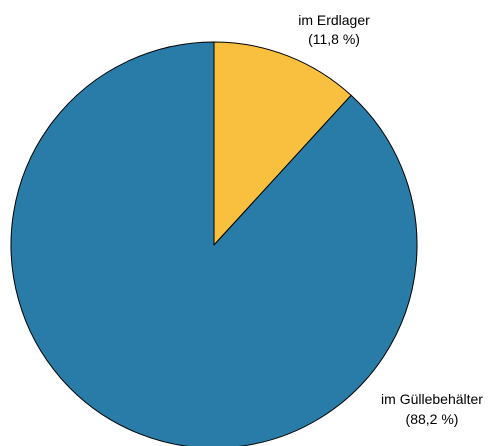 Image resolution: width=501 pixels, height=446 pixels. Describe the element at coordinates (432, 399) in the screenshot. I see `slice-label-guellebehaelter: im Güllebehälter` at that location.